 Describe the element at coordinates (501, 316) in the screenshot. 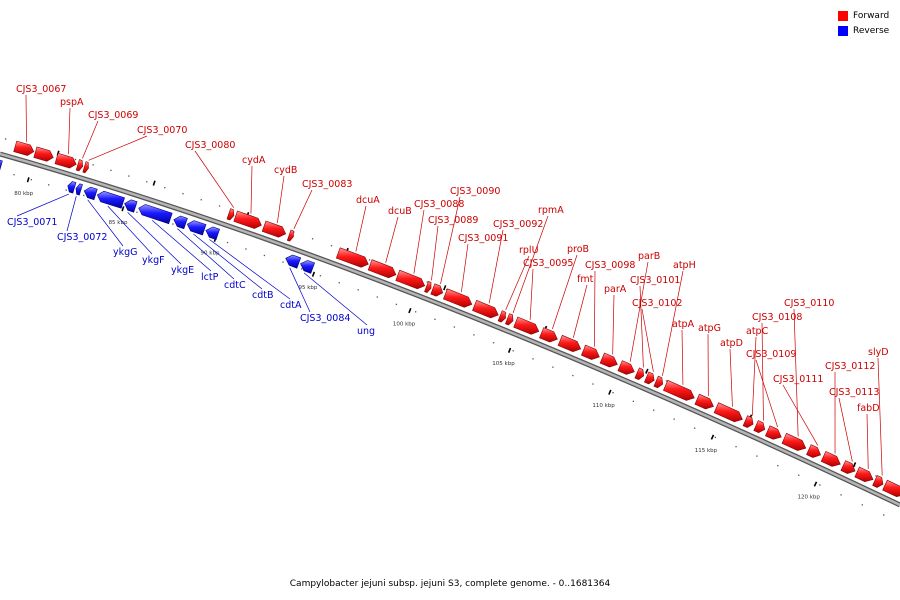

I see `gene-arrow-rplU` at that location.